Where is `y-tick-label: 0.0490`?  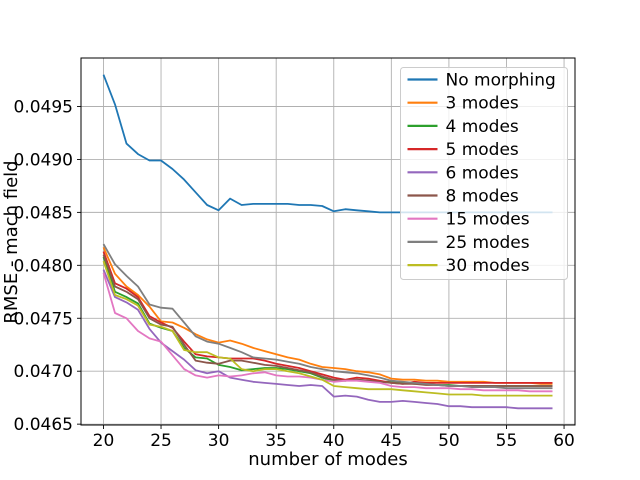 y-tick-label: 0.0490 is located at coordinates (43, 160).